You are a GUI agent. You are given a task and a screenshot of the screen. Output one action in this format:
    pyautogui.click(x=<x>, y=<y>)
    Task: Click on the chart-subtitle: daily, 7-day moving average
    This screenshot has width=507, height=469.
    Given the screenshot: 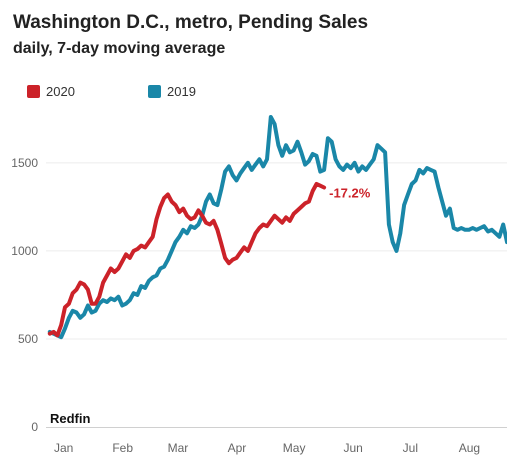 What is the action you would take?
    pyautogui.click(x=119, y=48)
    